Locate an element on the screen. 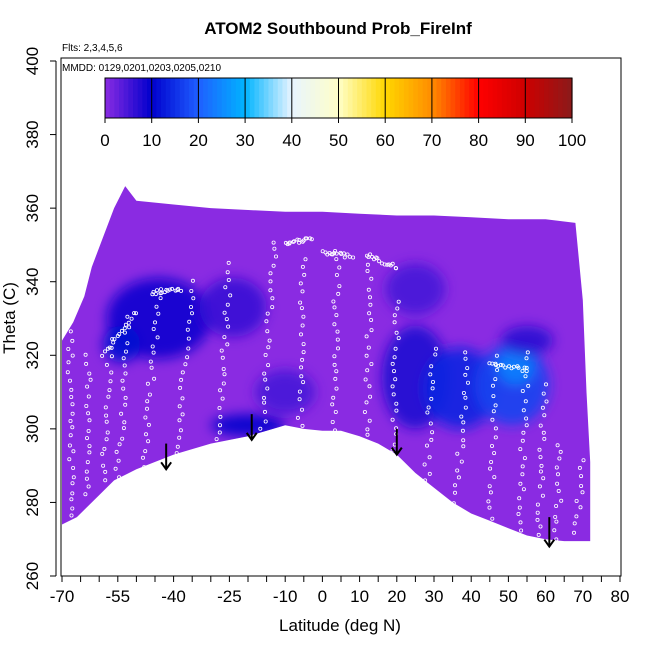  x-tick-label: 70 is located at coordinates (582, 596).